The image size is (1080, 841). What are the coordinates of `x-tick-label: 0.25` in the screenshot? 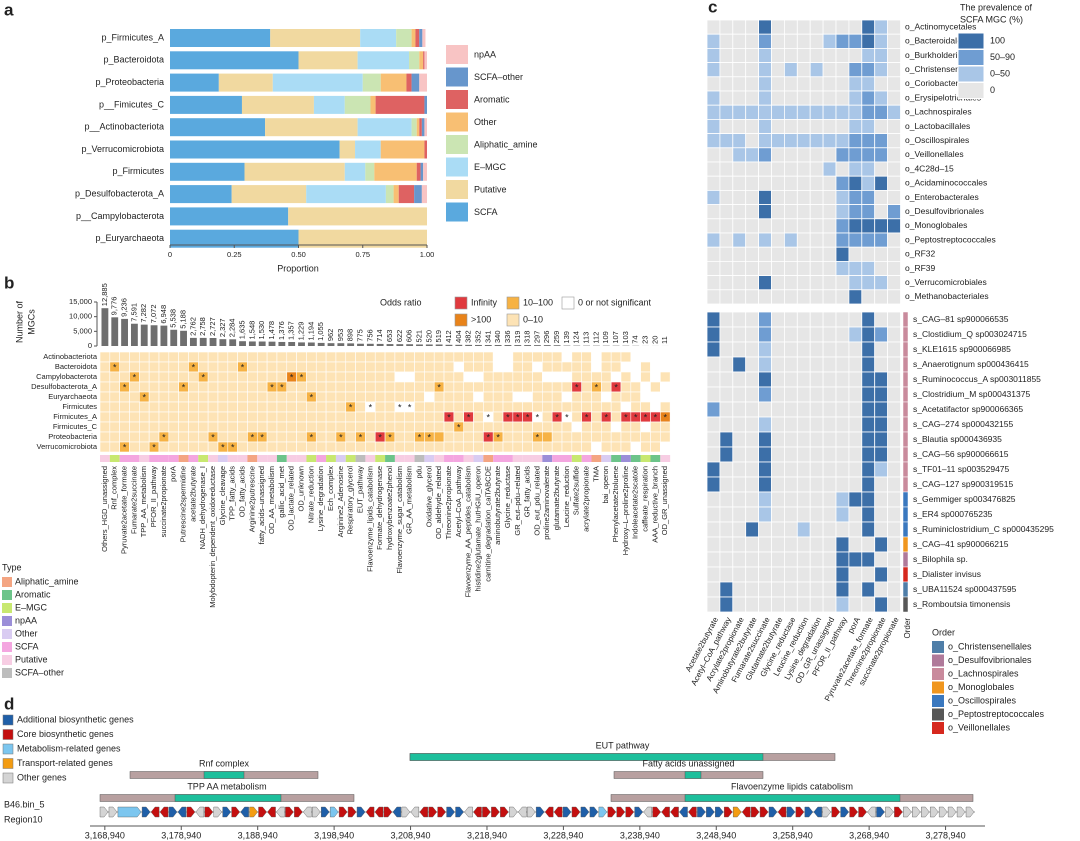 It's located at (234, 254).